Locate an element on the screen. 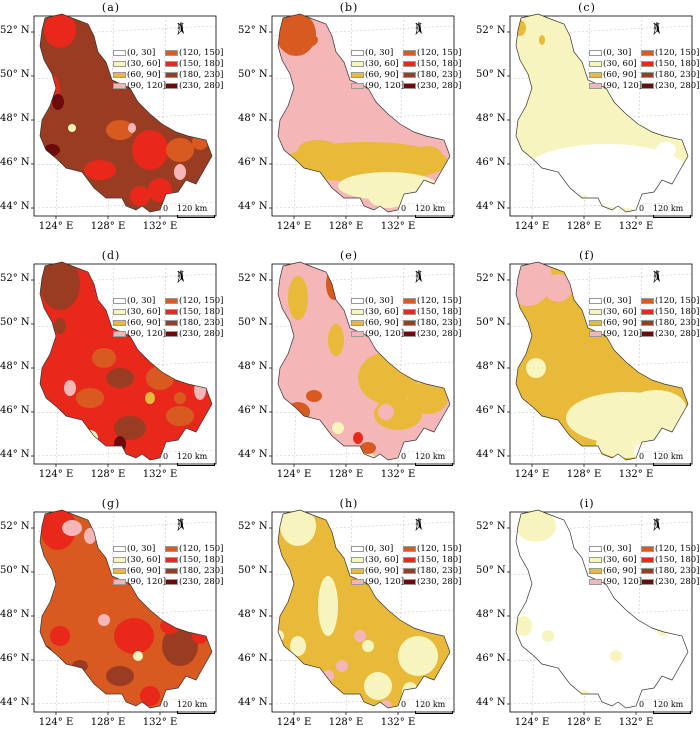 The image size is (700, 736). longitude-label: 124° E is located at coordinates (56, 722).